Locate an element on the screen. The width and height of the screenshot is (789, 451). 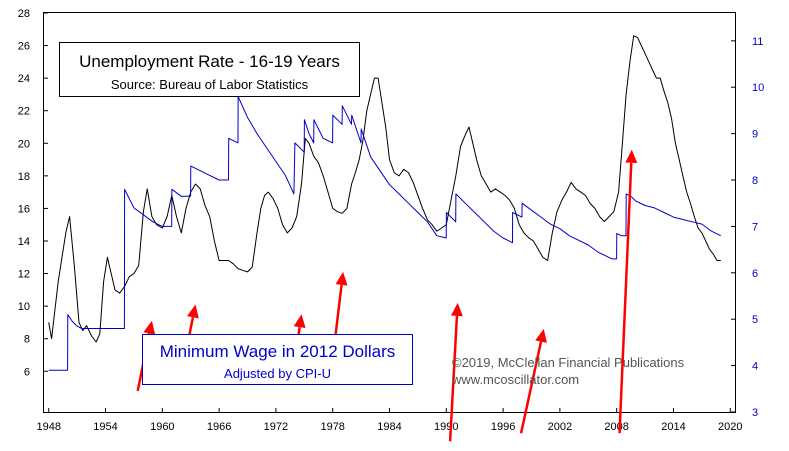
right-tick-label: 3 is located at coordinates (755, 413).